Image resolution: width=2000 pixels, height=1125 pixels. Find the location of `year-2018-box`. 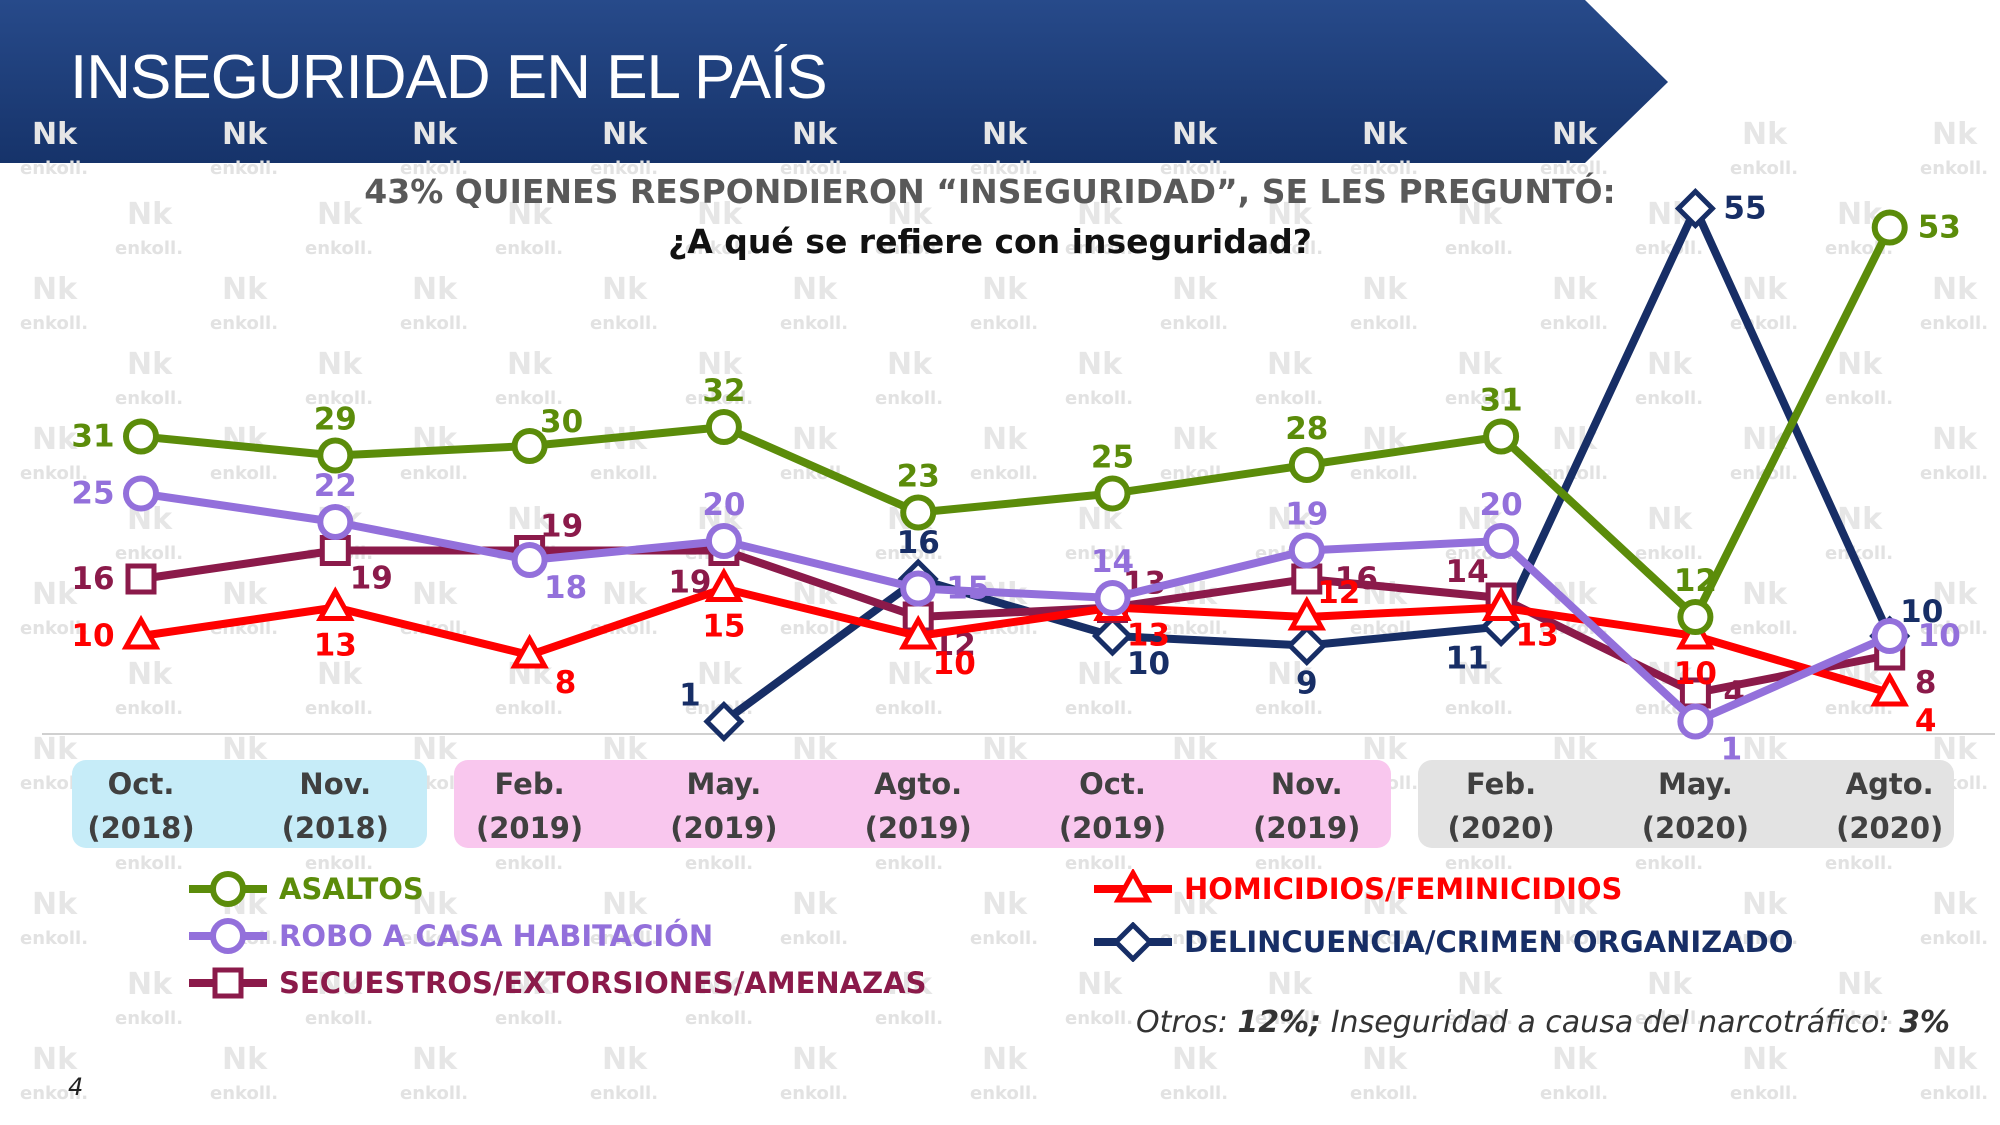

year-2018-box is located at coordinates (249, 804).